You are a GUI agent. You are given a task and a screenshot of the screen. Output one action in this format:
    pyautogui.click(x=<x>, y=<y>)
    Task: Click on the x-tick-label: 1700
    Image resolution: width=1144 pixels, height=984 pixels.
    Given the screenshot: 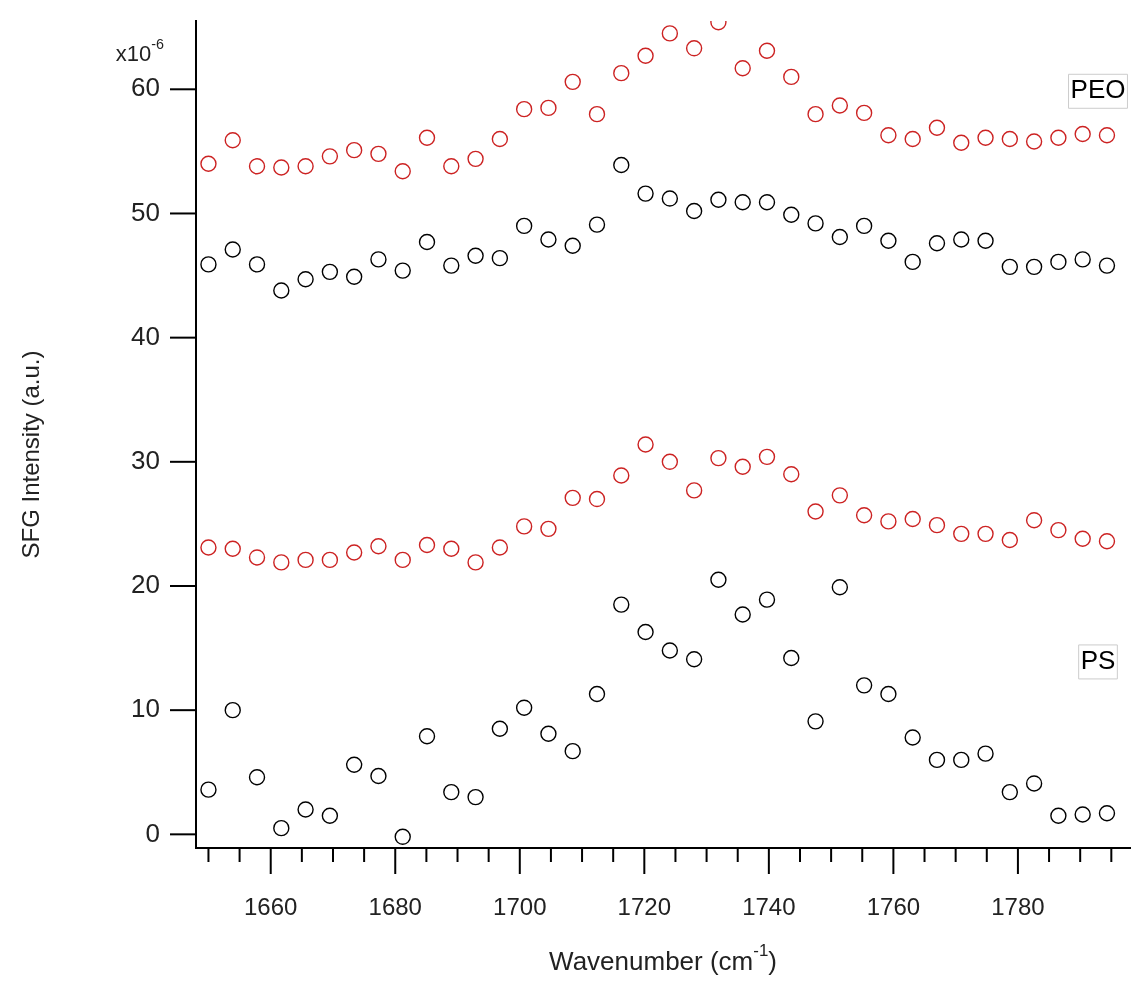 What is the action you would take?
    pyautogui.click(x=520, y=906)
    